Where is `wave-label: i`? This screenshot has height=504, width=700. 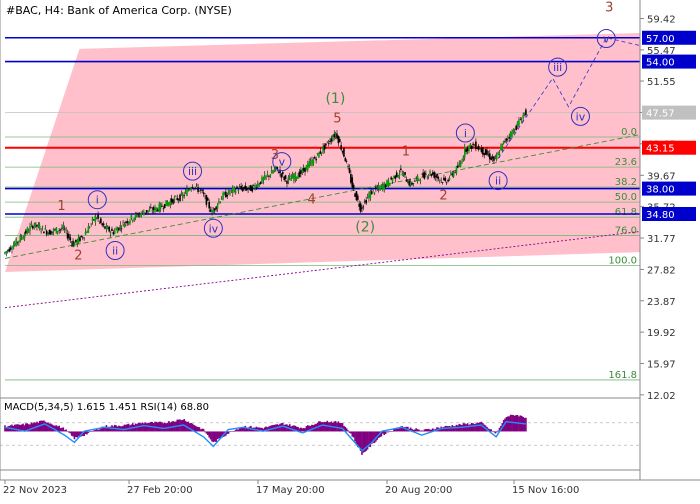 wave-label: i is located at coordinates (465, 133).